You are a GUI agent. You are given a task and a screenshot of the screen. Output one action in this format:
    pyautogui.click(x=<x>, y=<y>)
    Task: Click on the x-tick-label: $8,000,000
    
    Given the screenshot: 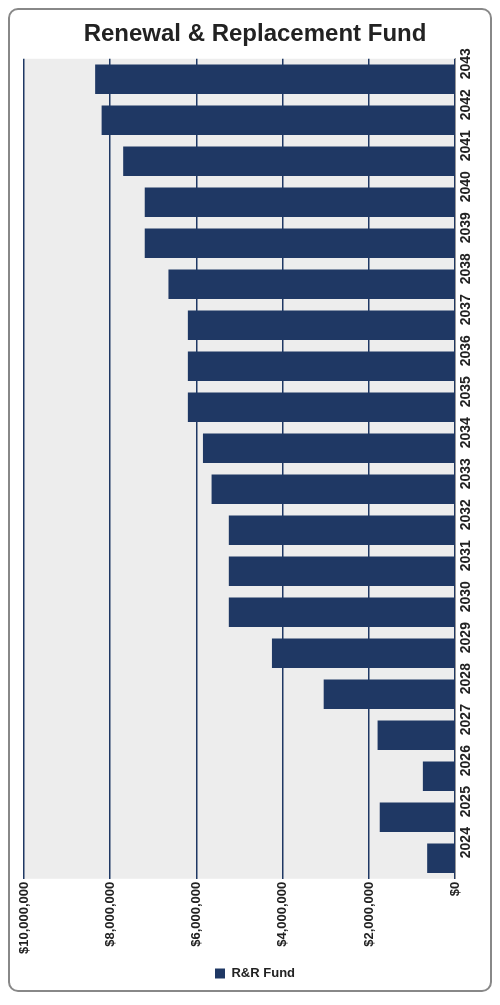 What is the action you would take?
    pyautogui.click(x=109, y=914)
    